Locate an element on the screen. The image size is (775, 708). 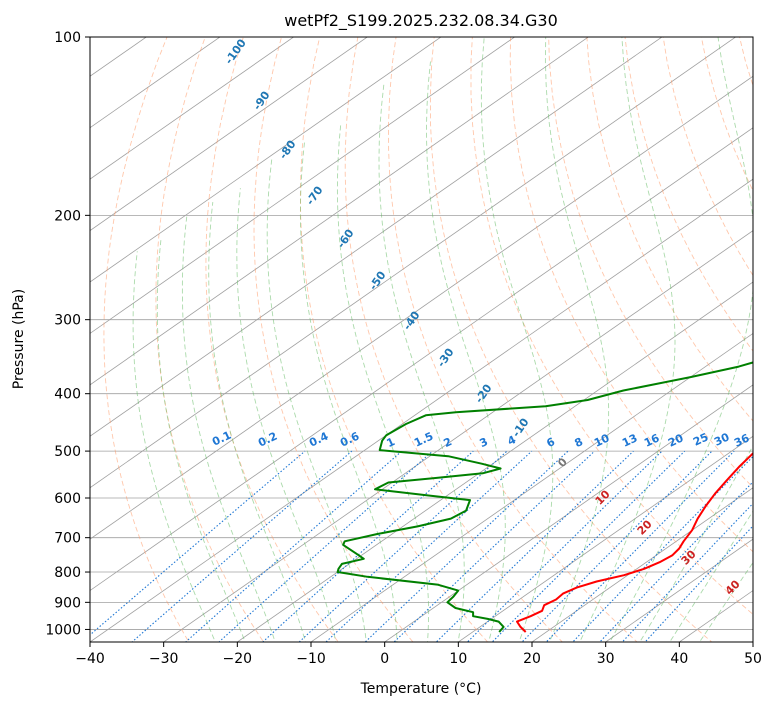
y-tick-label: 1000 is located at coordinates (63, 630).